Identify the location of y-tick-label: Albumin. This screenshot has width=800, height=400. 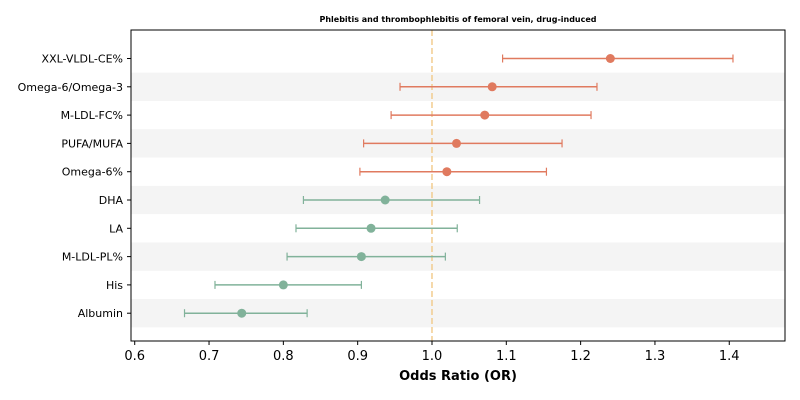
(100, 313).